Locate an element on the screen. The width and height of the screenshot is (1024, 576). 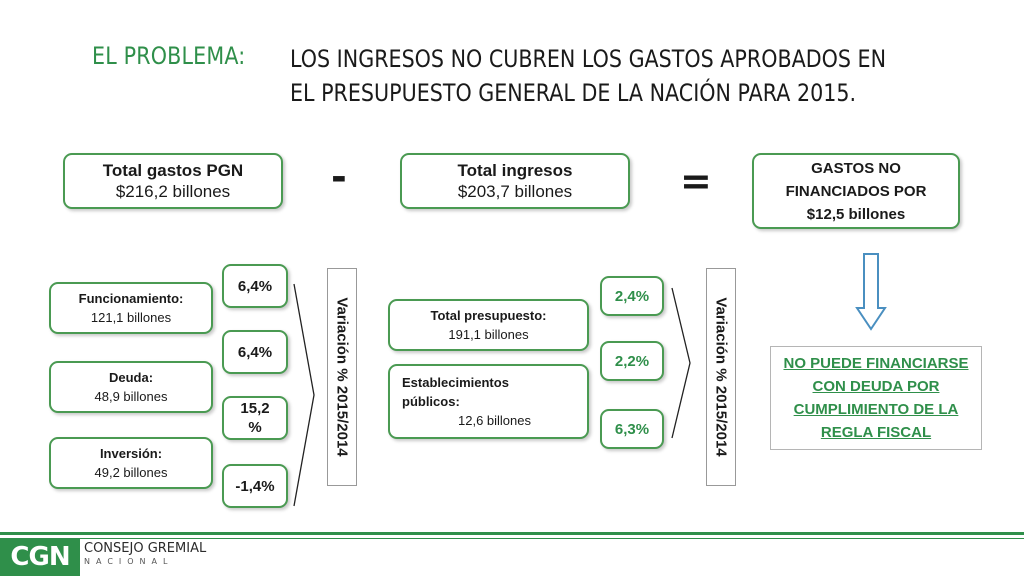
gastos-no-financiados-line1: GASTOS NO is located at coordinates (856, 168).